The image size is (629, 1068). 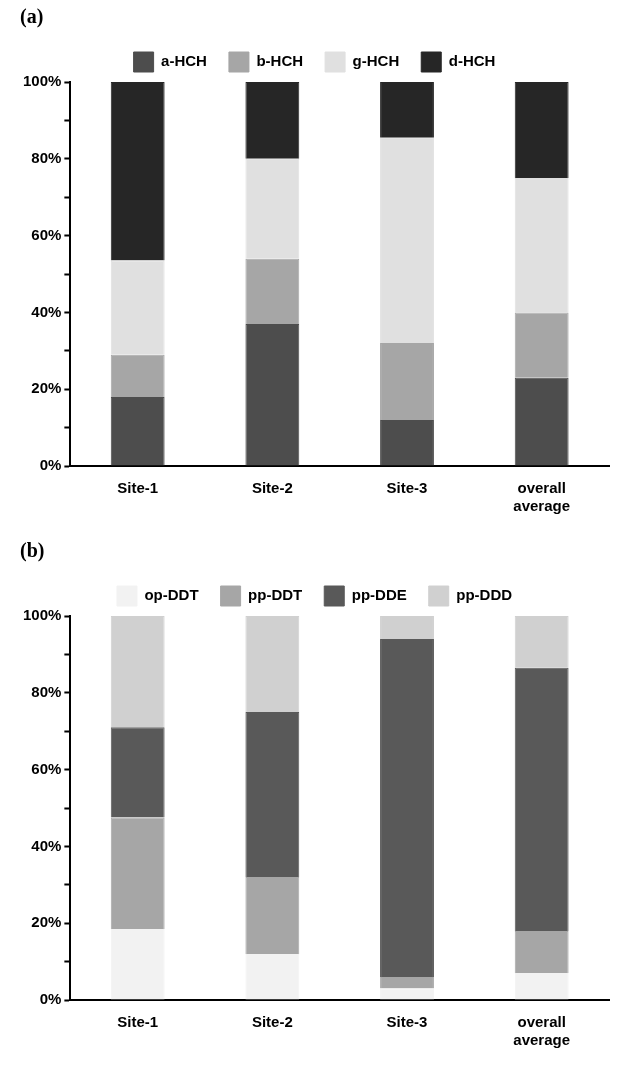 What do you see at coordinates (484, 595) in the screenshot?
I see `legend-label: pp-DDD` at bounding box center [484, 595].